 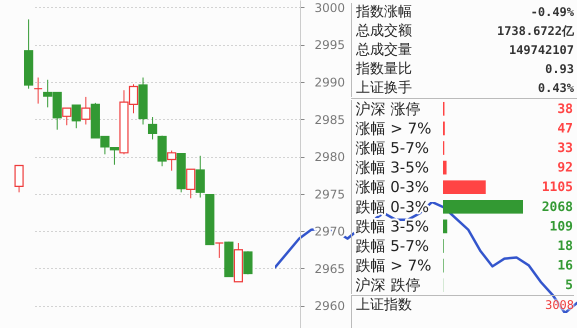 What do you see at coordinates (565, 148) in the screenshot?
I see `data-label: 33` at bounding box center [565, 148].